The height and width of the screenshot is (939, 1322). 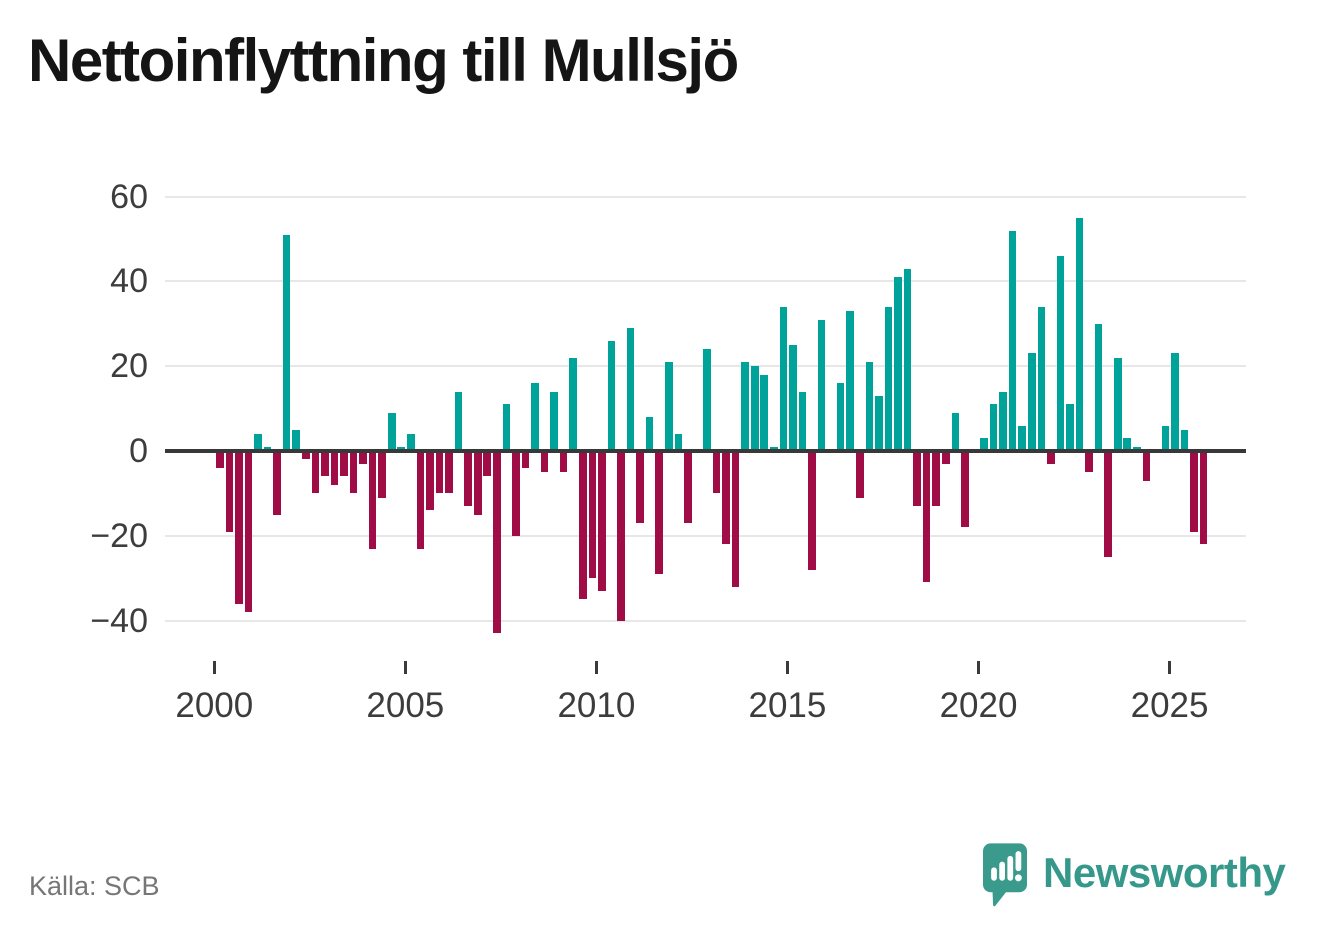 What do you see at coordinates (787, 705) in the screenshot?
I see `x-axis-tick-label: 2015` at bounding box center [787, 705].